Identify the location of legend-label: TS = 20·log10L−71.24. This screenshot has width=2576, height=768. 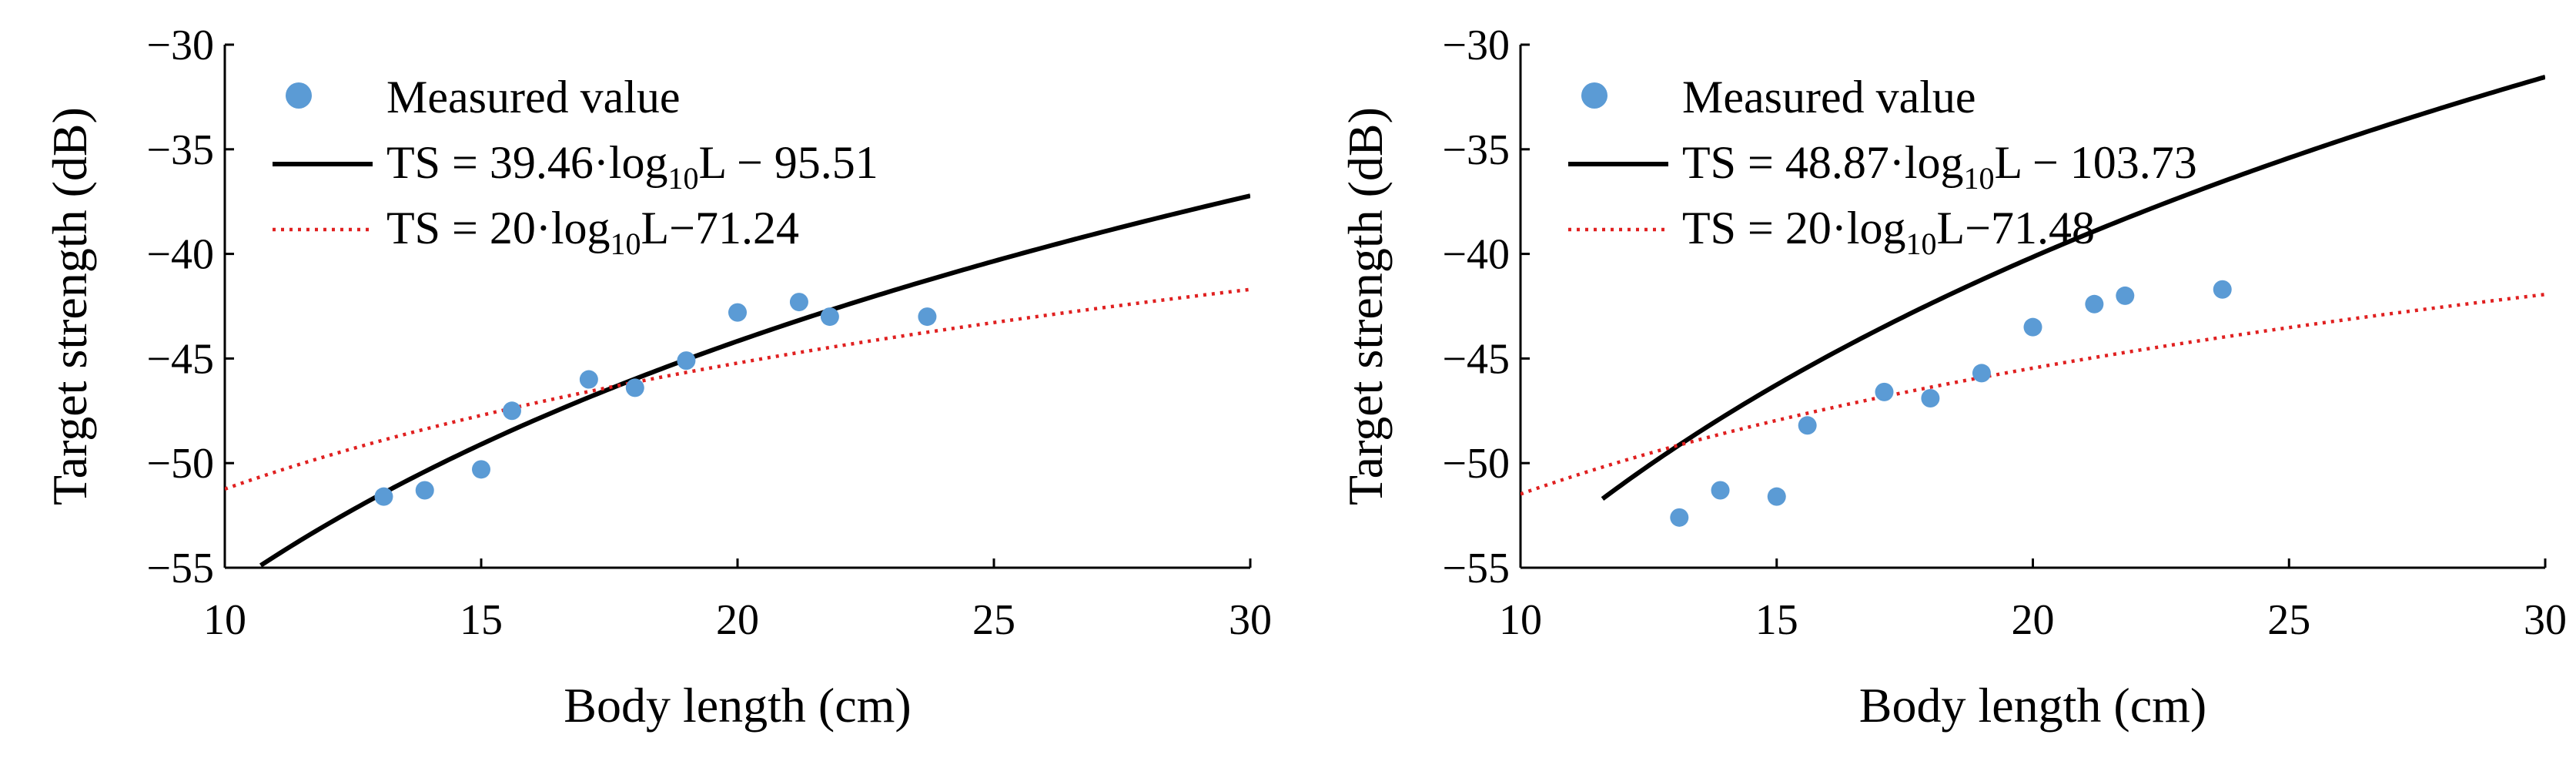
(592, 232).